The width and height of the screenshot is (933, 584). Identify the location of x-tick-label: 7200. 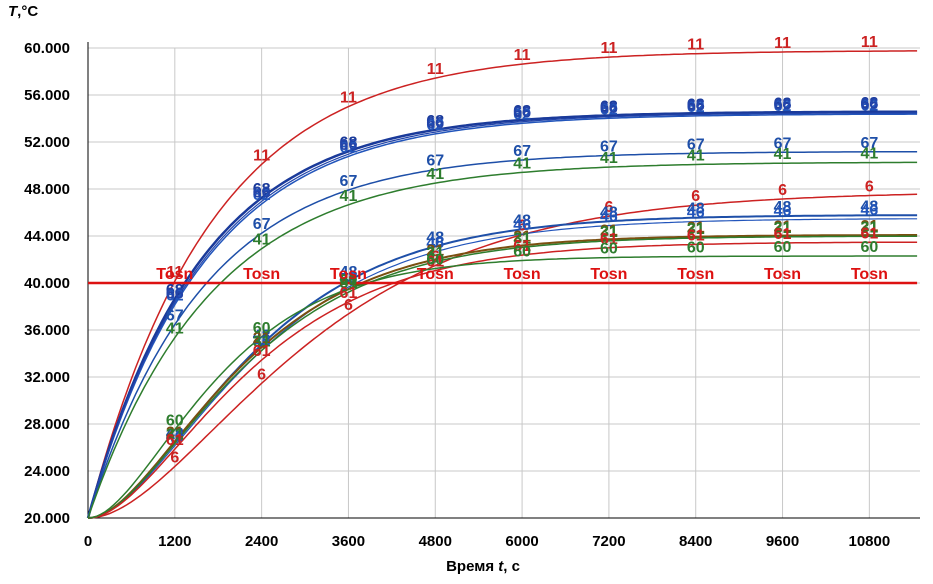
(608, 541).